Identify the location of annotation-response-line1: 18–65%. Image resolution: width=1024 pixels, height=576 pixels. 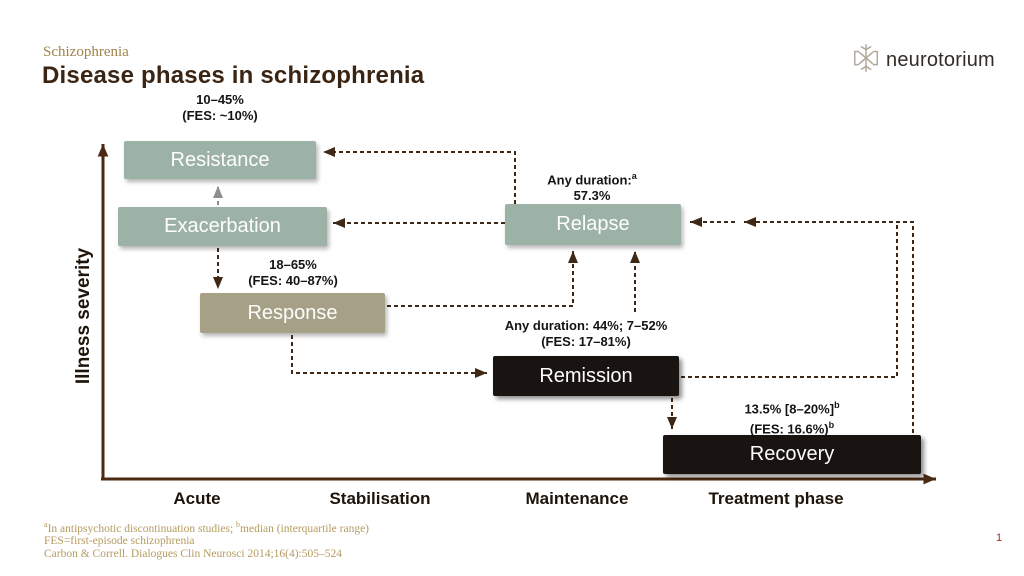
(293, 264).